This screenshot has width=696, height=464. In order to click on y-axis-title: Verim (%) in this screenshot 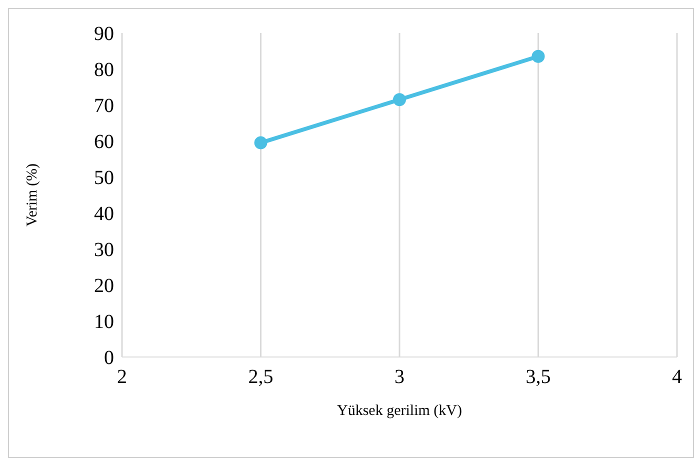, I will do `click(32, 195)`.